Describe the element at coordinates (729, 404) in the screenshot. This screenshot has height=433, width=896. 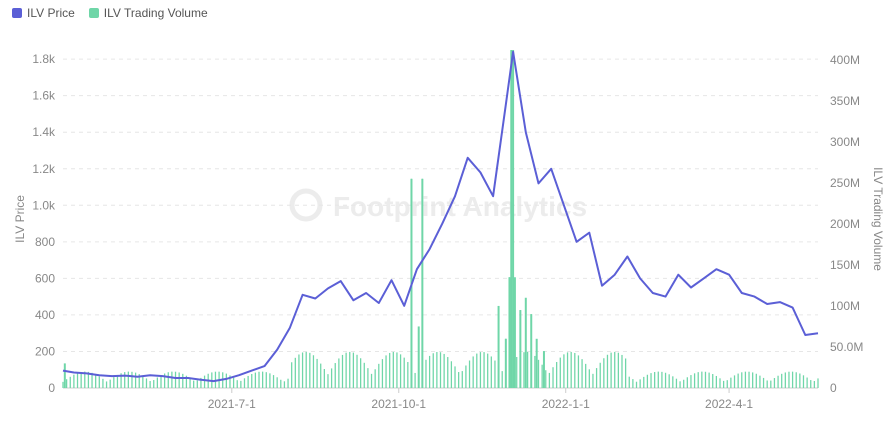
I see `x-tick-label: 2022-4-1` at that location.